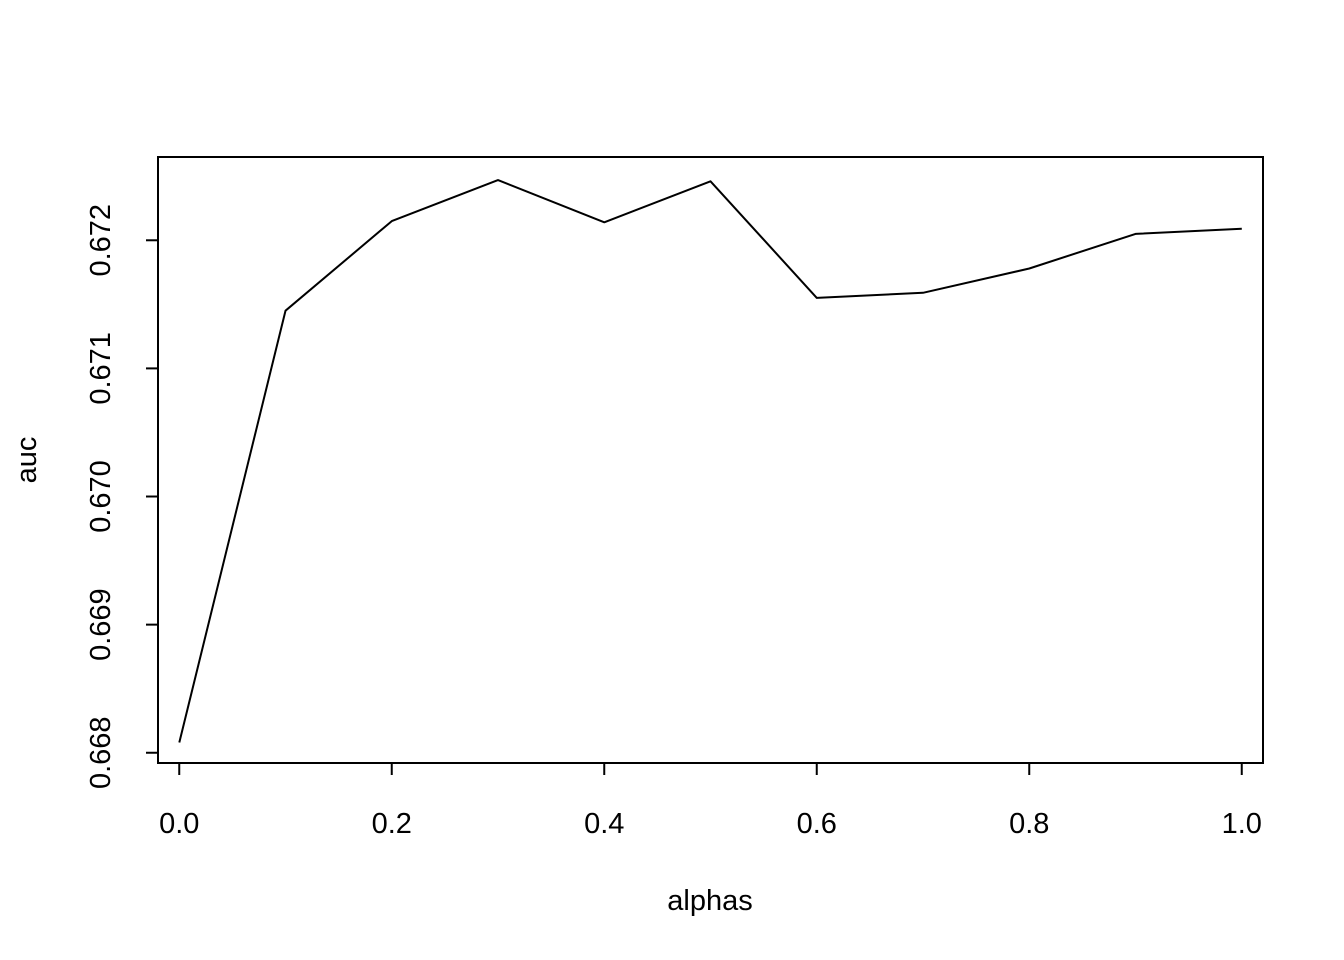  What do you see at coordinates (27, 460) in the screenshot?
I see `y-axis-label: auc` at bounding box center [27, 460].